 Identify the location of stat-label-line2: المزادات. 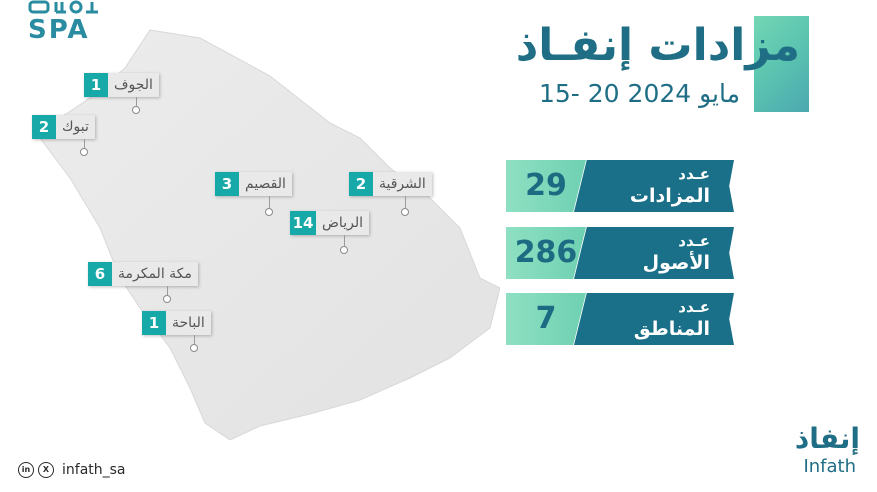
(669, 196).